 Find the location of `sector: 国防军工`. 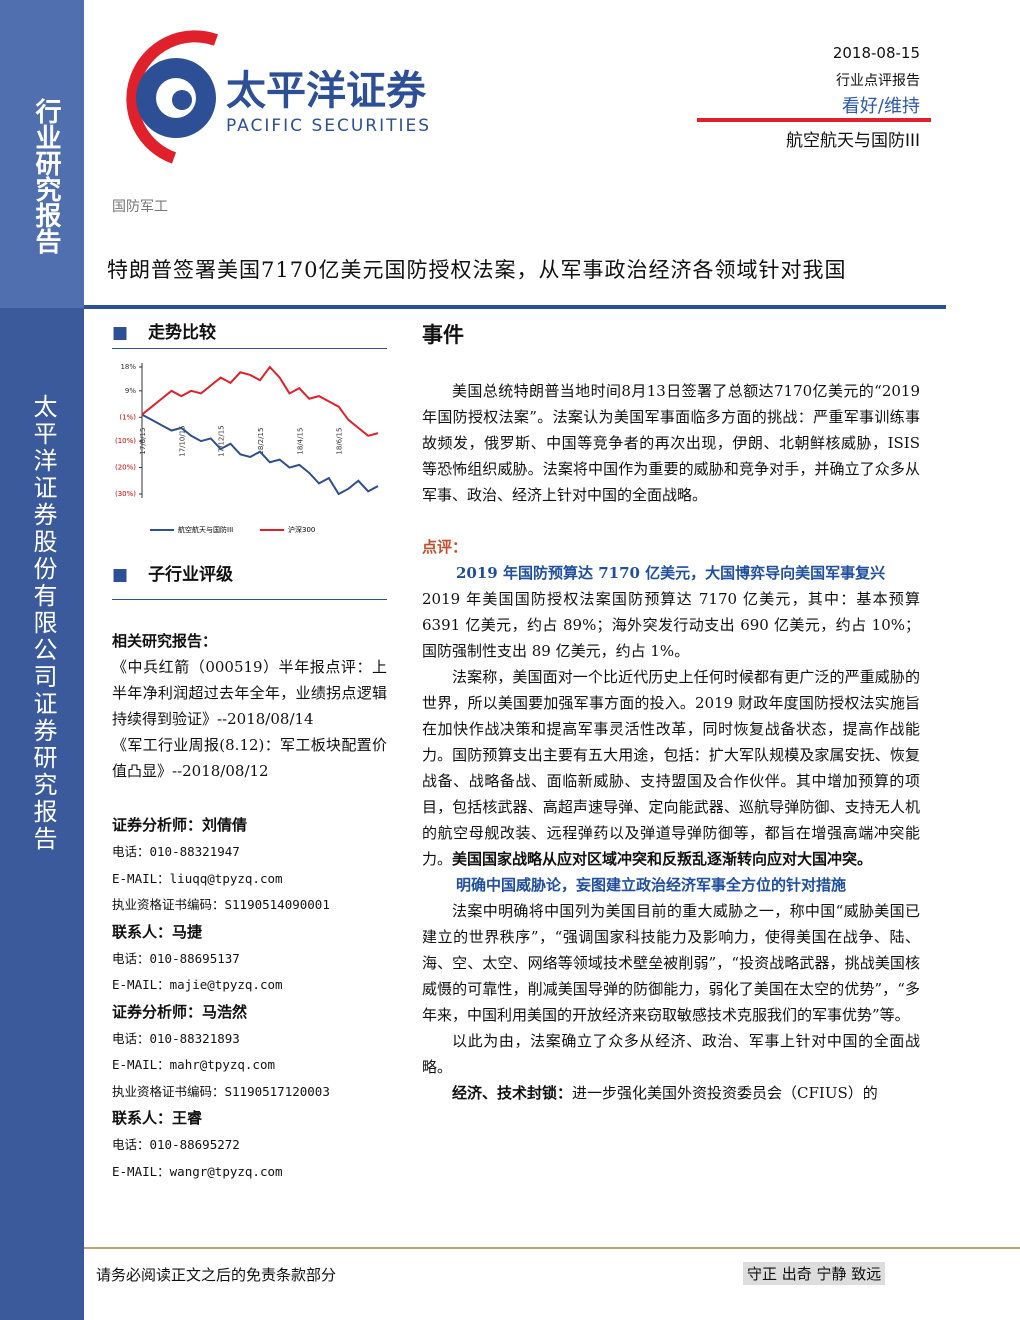

sector: 国防军工 is located at coordinates (140, 207).